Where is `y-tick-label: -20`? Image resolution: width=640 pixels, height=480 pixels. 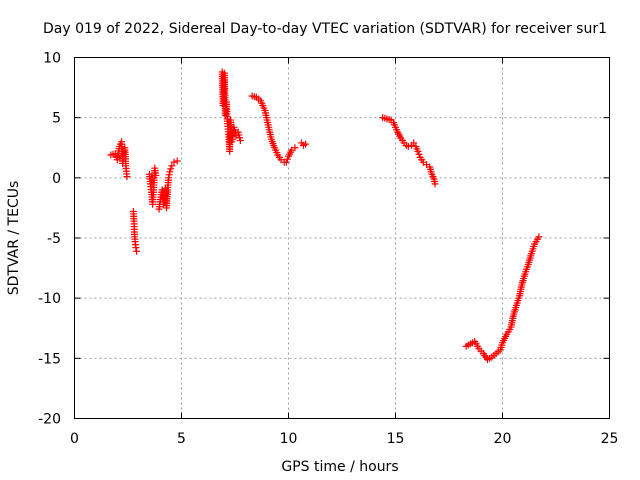 y-tick-label: -20 is located at coordinates (49, 420).